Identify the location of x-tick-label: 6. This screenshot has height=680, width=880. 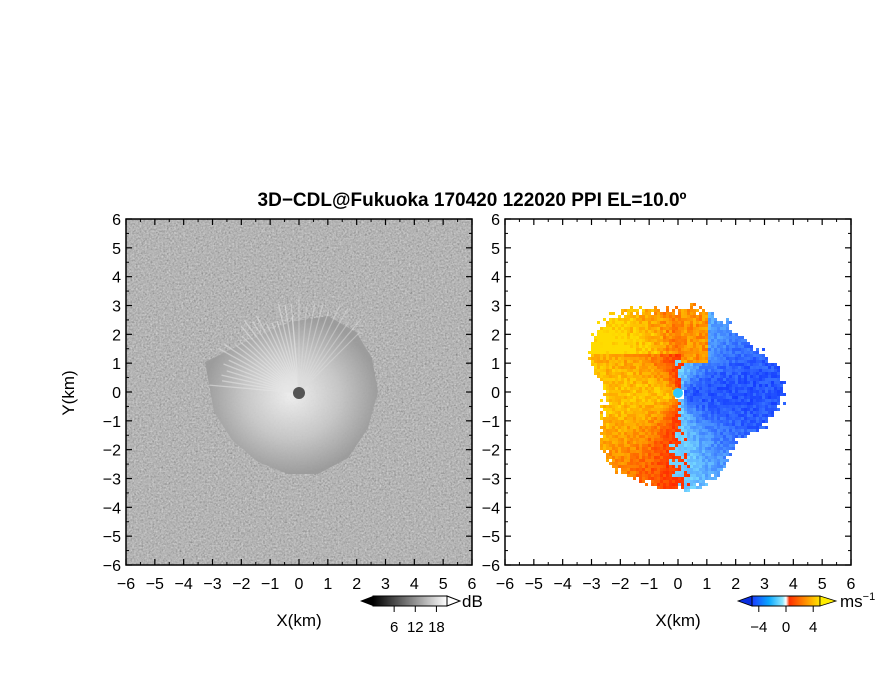
(851, 584).